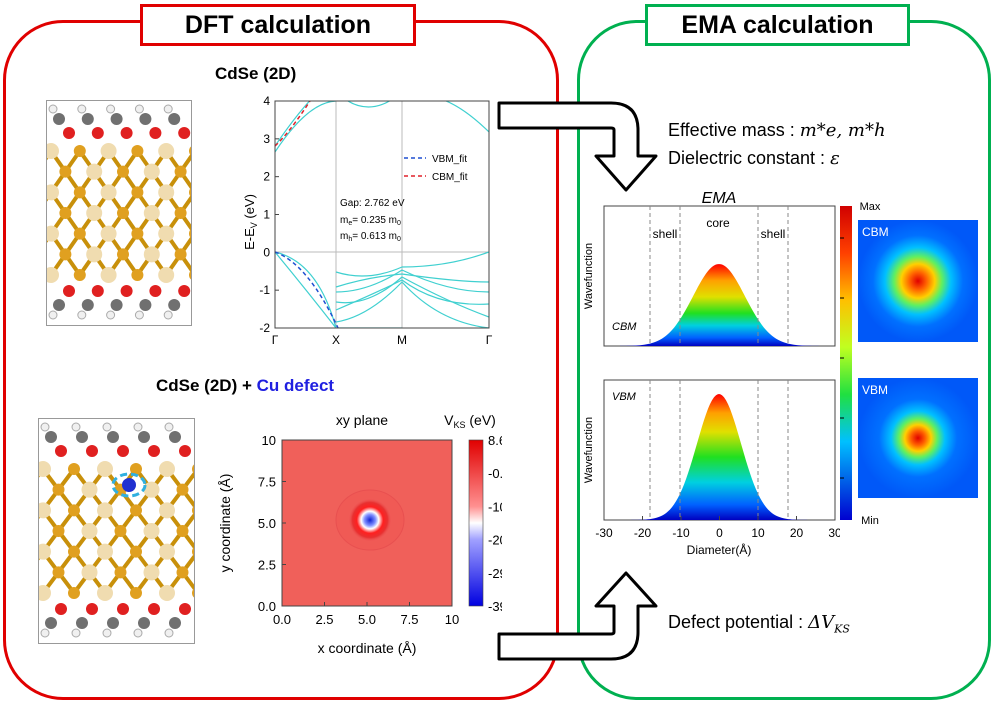 The width and height of the screenshot is (993, 703). What do you see at coordinates (362, 420) in the screenshot?
I see `map-title: xy plane` at bounding box center [362, 420].